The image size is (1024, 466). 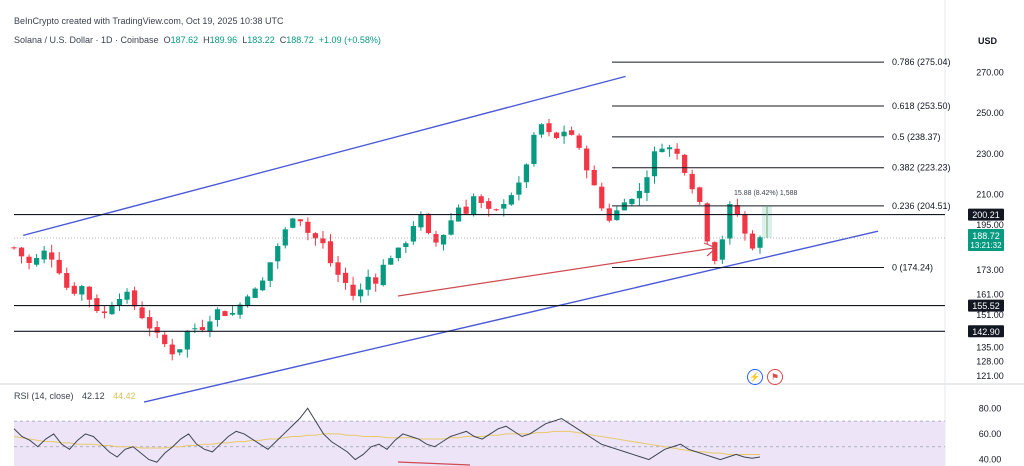 What do you see at coordinates (261, 40) in the screenshot?
I see `low-value: 183.22` at bounding box center [261, 40].